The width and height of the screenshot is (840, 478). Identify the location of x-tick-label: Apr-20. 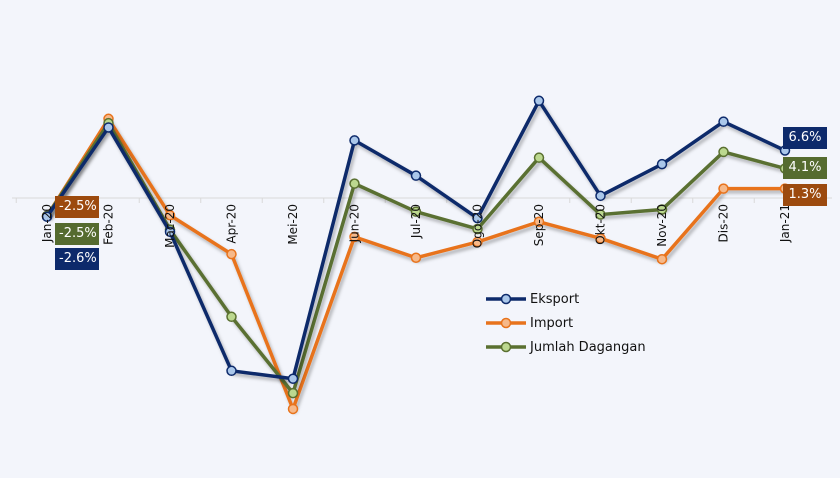
(232, 224).